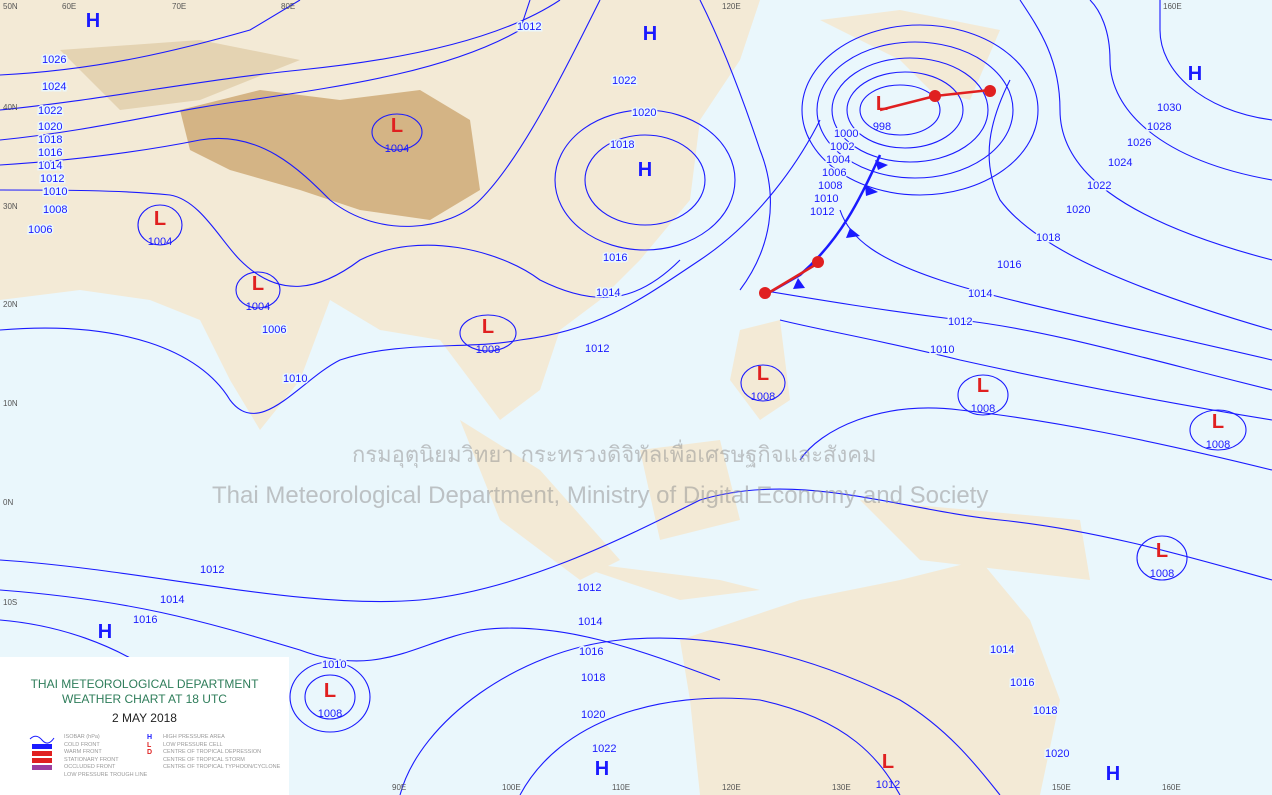  I want to click on legend-item: LOW PRESSURE CELL, so click(193, 744).